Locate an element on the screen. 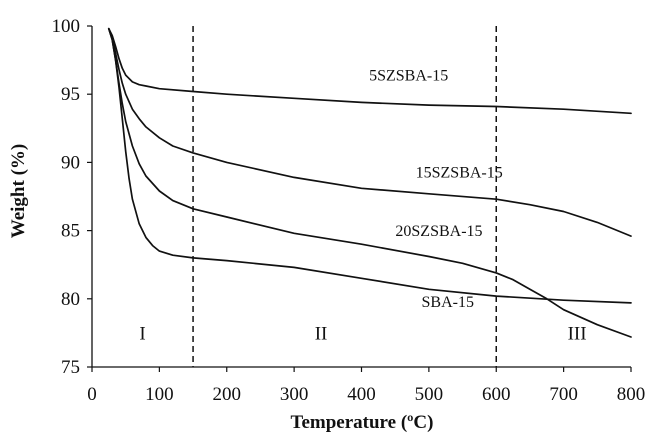 The width and height of the screenshot is (650, 436). y-tick-label: 85 is located at coordinates (70, 231).